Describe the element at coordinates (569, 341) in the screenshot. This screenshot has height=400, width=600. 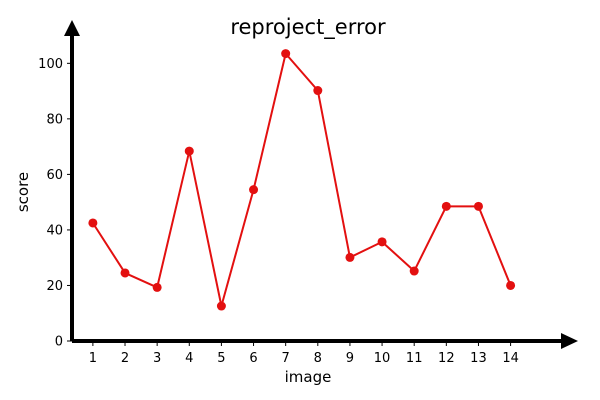
I see `x-axis-arrow` at that location.